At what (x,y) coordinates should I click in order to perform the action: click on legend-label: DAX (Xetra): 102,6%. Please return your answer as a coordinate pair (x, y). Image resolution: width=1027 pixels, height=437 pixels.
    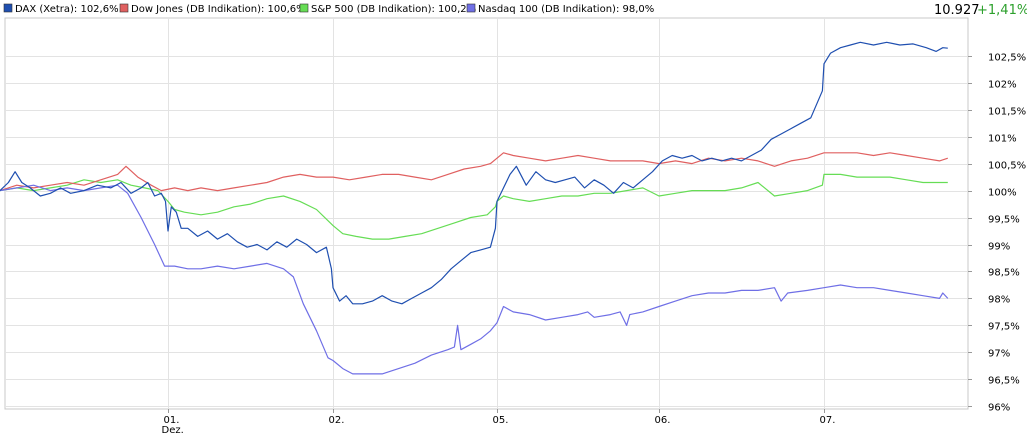
    Looking at the image, I should click on (67, 9).